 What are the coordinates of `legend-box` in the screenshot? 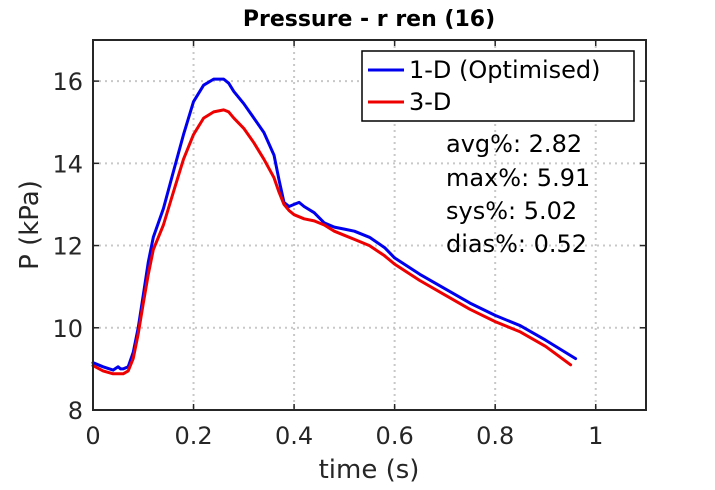 It's located at (498, 86).